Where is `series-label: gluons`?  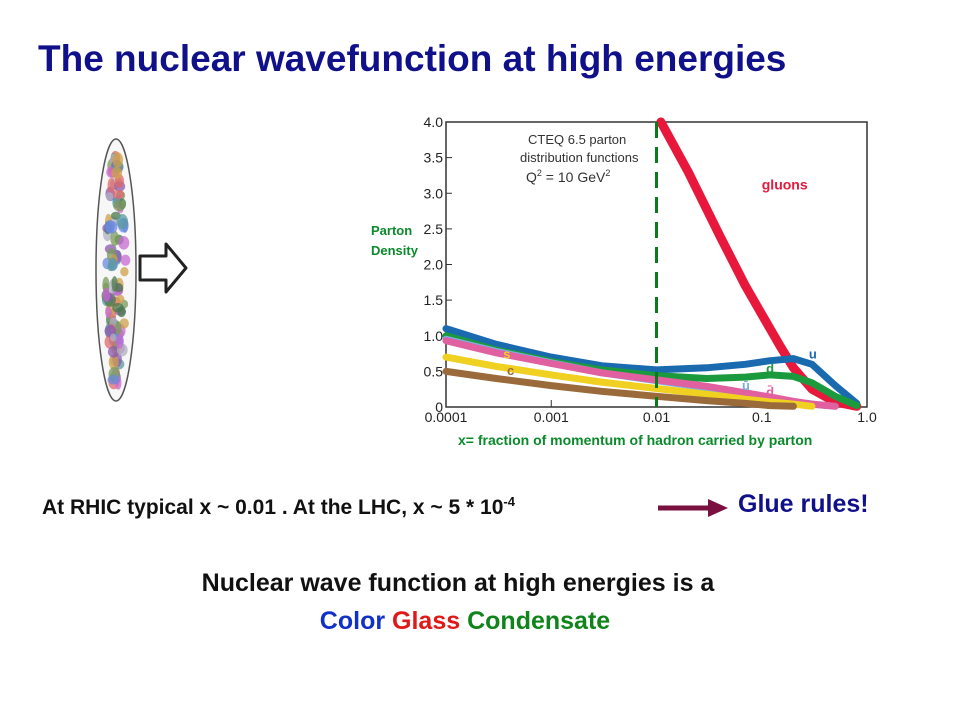 series-label: gluons is located at coordinates (785, 185).